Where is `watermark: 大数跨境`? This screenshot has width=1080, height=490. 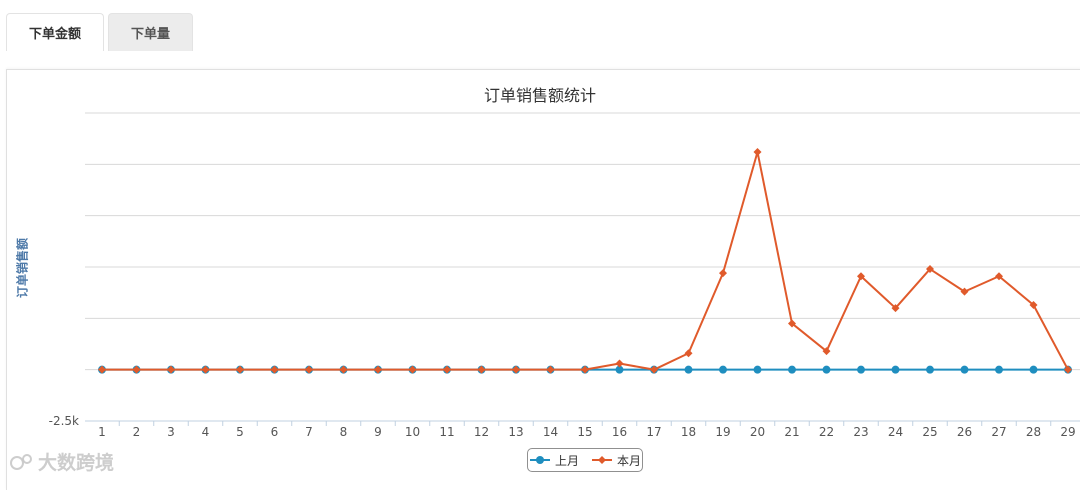 watermark: 大数跨境 is located at coordinates (62, 461).